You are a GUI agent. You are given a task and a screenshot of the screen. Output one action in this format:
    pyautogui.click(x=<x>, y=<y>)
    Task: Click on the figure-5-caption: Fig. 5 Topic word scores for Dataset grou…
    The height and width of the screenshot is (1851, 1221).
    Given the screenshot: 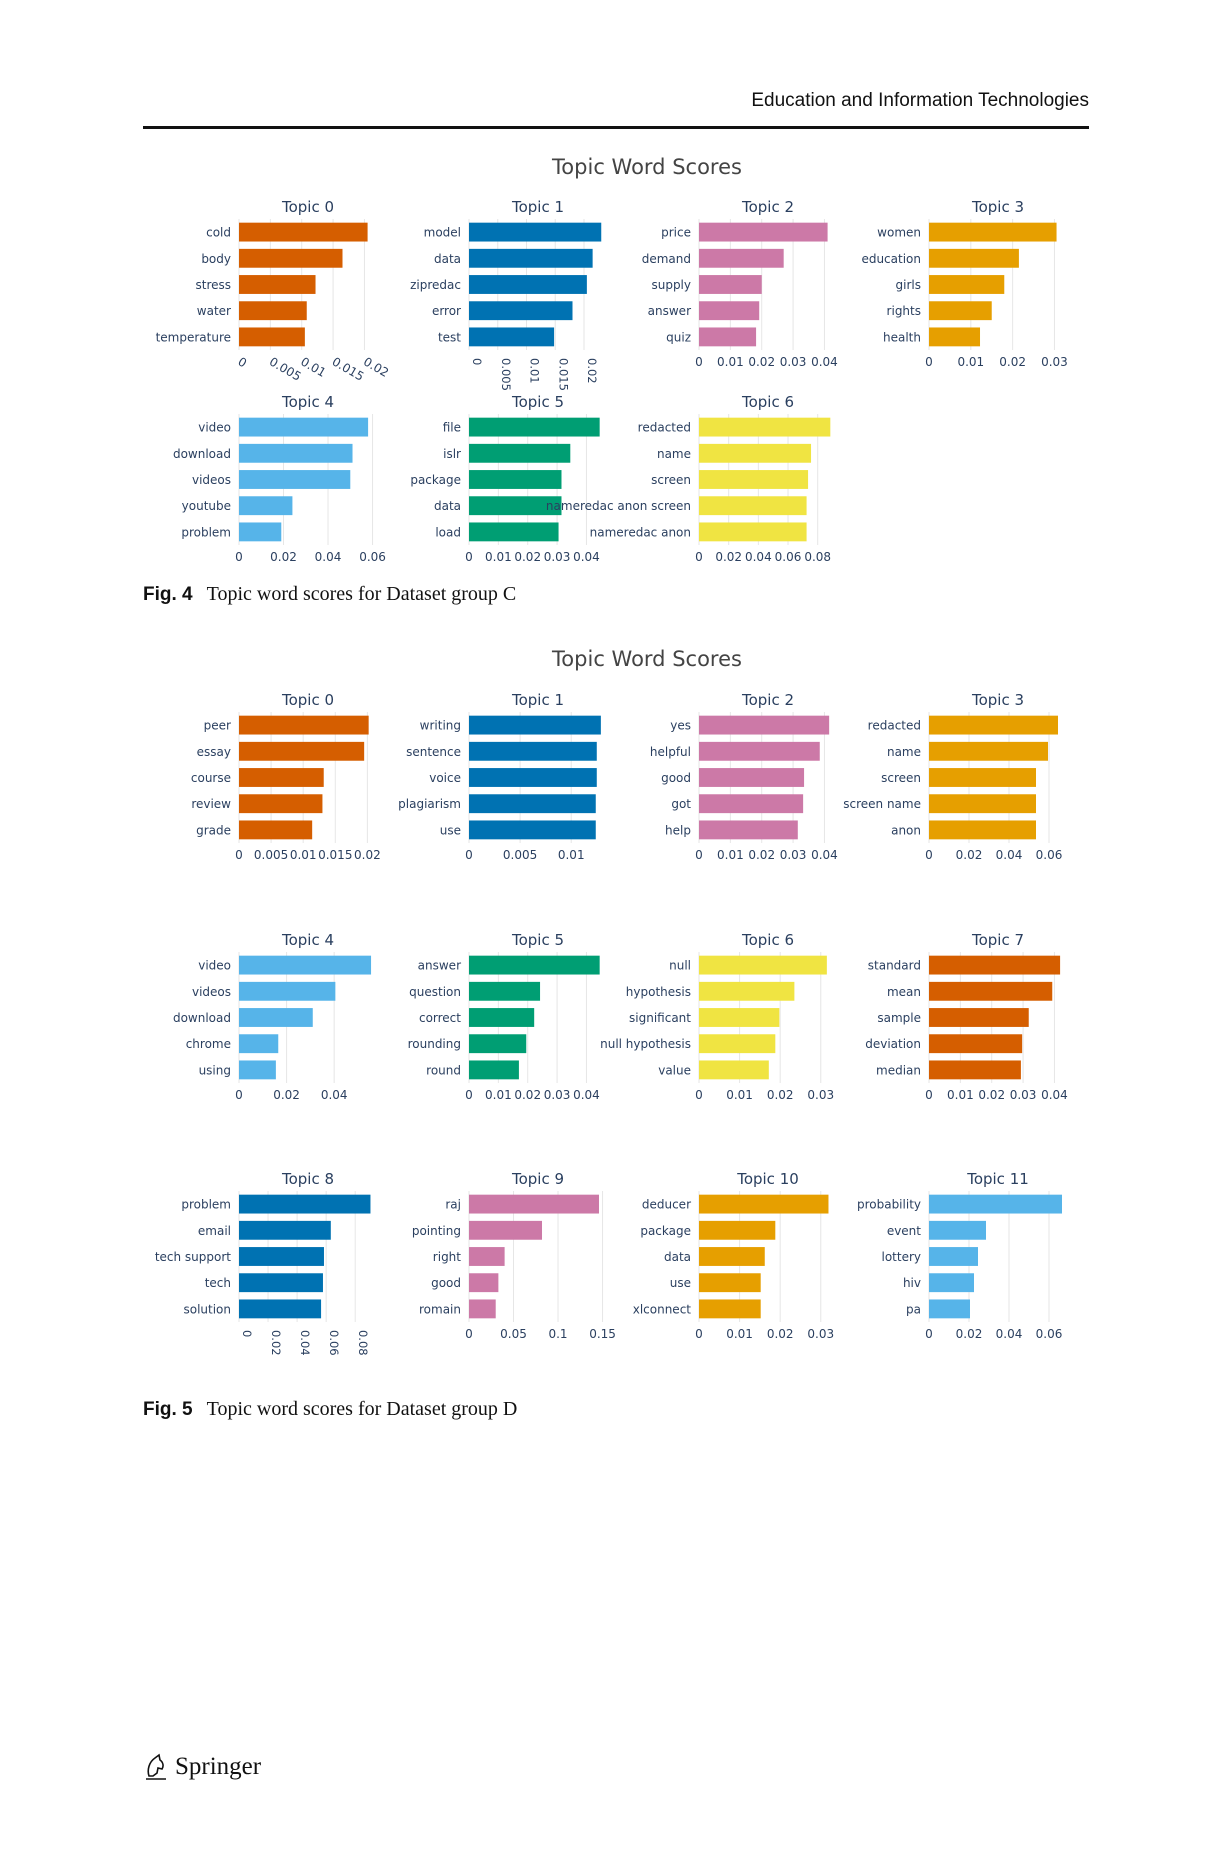 What is the action you would take?
    pyautogui.click(x=330, y=1409)
    